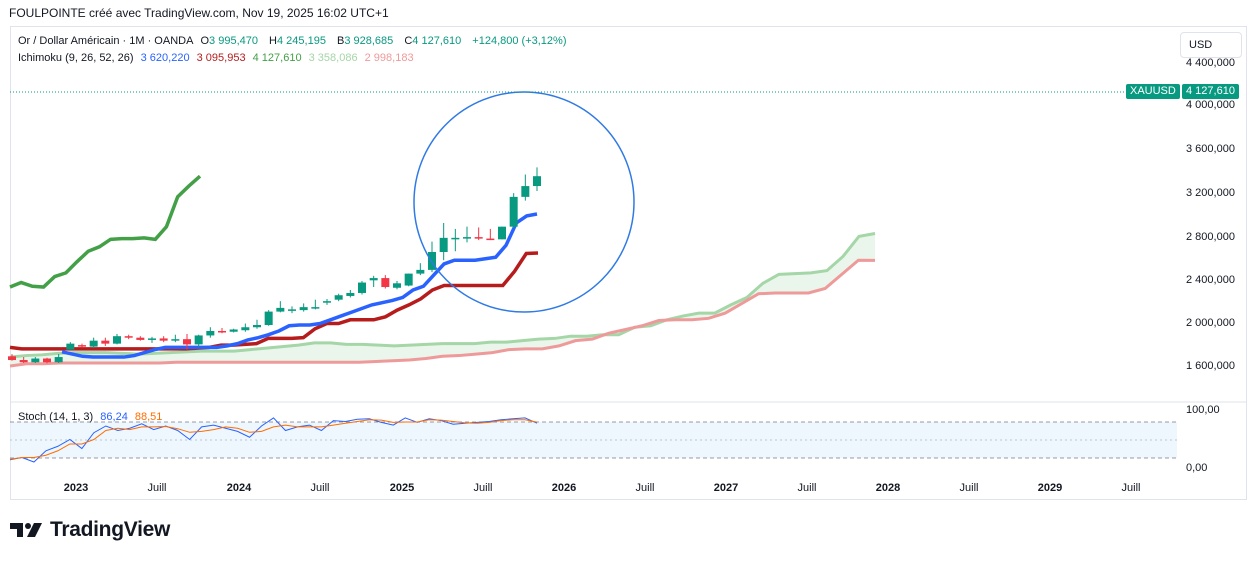  I want to click on price-tick-label: 2 400,000, so click(1210, 280).